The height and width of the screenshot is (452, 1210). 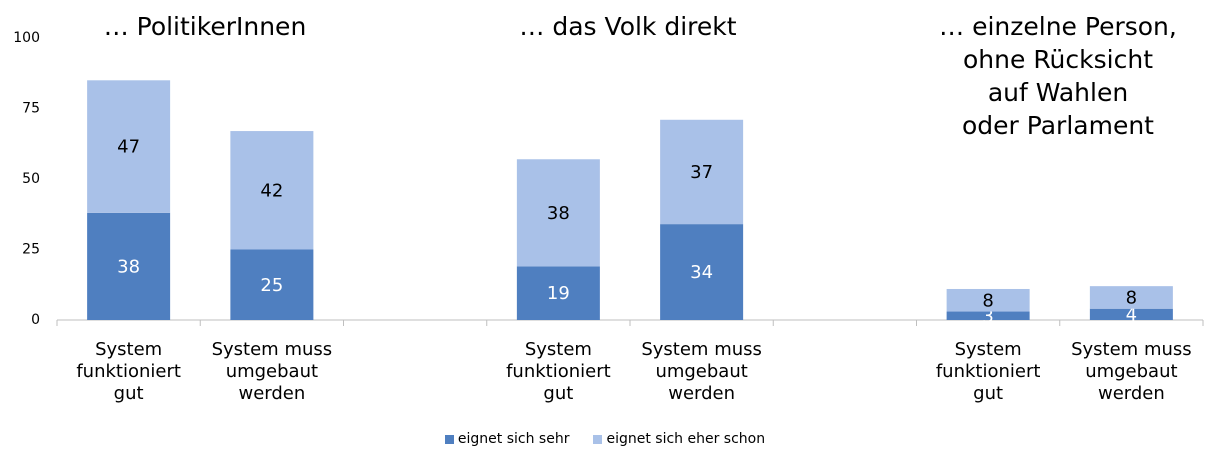 I want to click on data-label: 37, so click(x=701, y=172).